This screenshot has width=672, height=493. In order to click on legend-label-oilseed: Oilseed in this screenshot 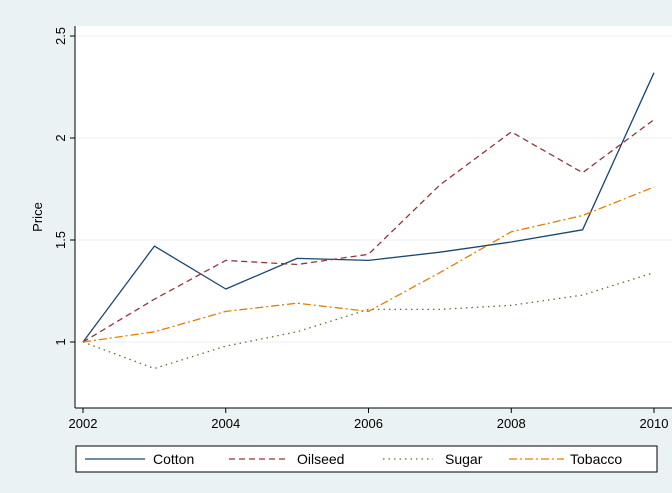, I will do `click(320, 459)`.